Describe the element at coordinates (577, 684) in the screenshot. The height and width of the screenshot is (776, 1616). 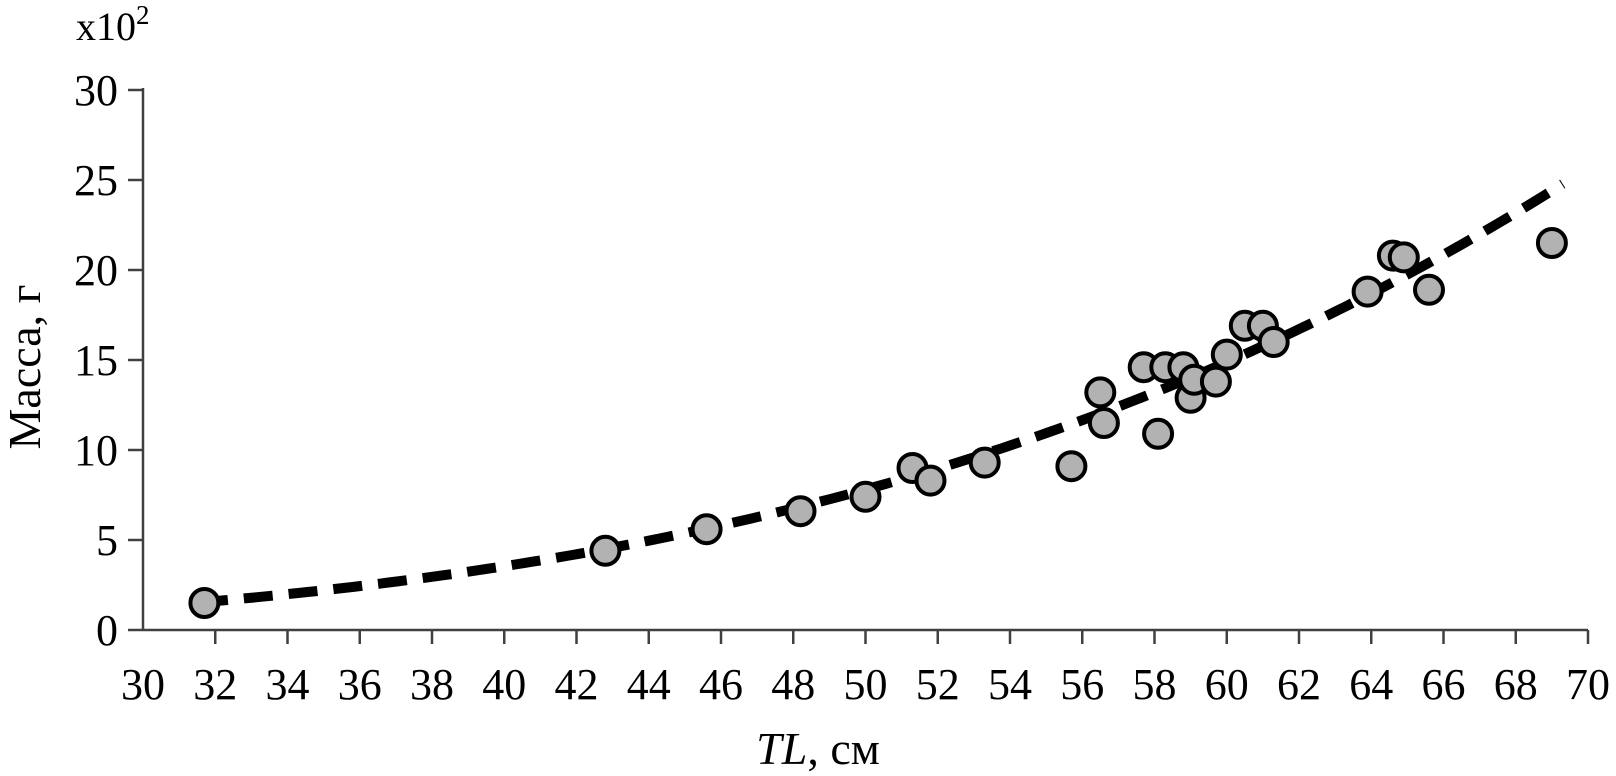
I see `x-tick-label: 42` at that location.